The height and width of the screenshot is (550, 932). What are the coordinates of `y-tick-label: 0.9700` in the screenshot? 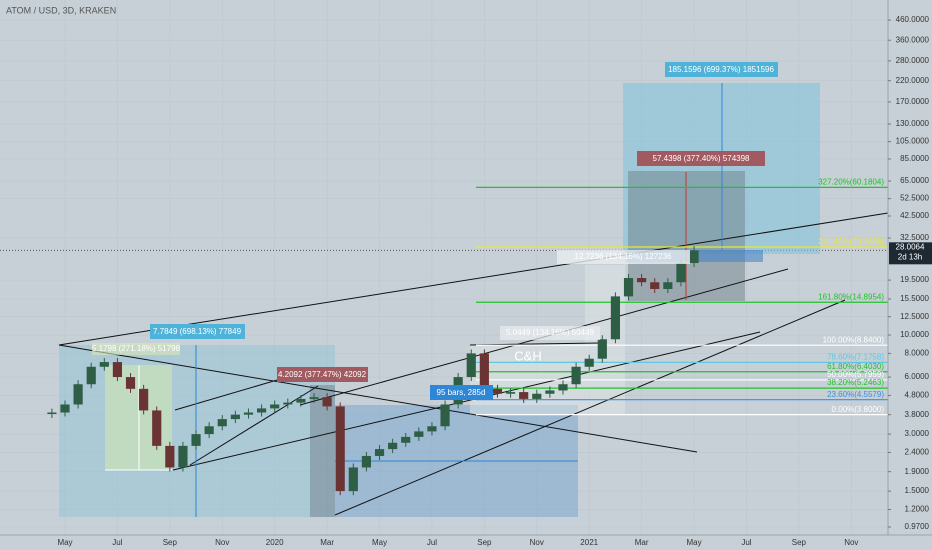 It's located at (917, 526).